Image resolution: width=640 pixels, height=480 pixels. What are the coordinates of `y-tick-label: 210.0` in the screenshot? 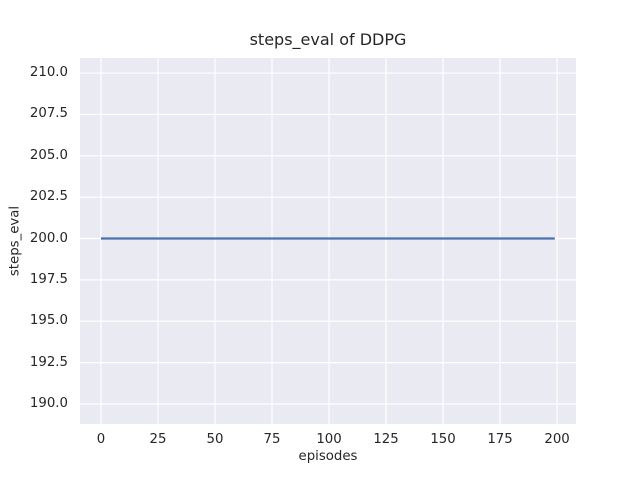 It's located at (48, 73).